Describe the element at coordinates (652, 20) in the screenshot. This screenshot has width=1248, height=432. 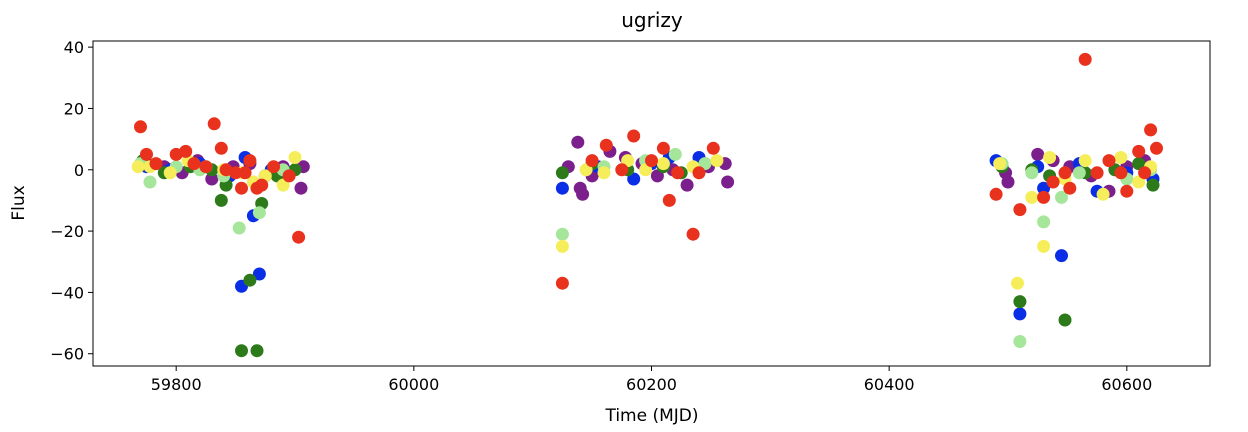
I see `chart-title: ugrizy` at that location.